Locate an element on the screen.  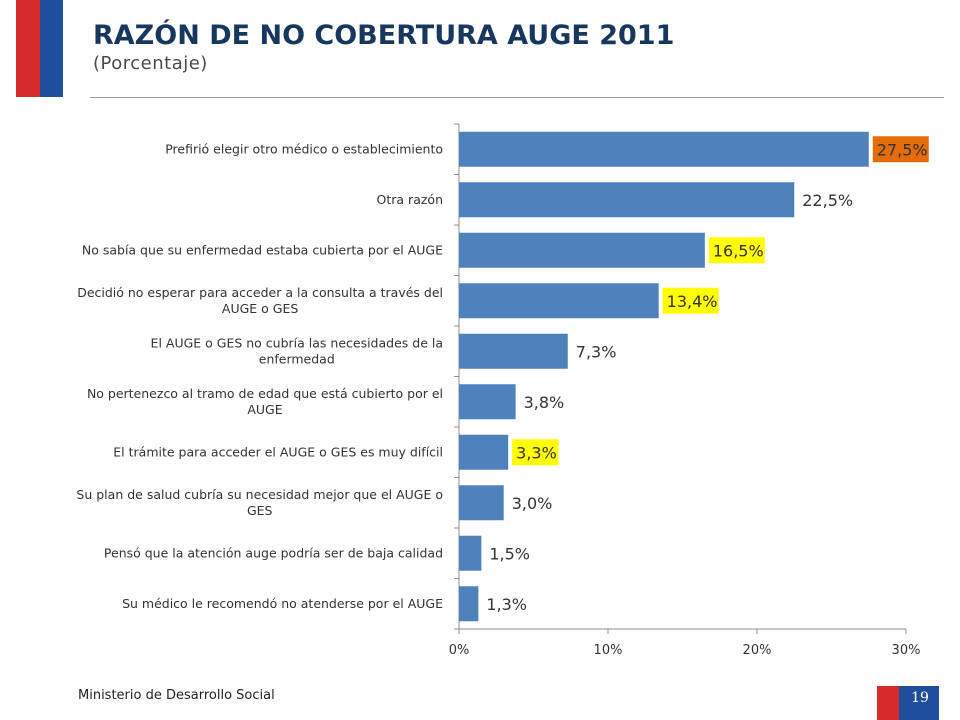
title-divider is located at coordinates (517, 97).